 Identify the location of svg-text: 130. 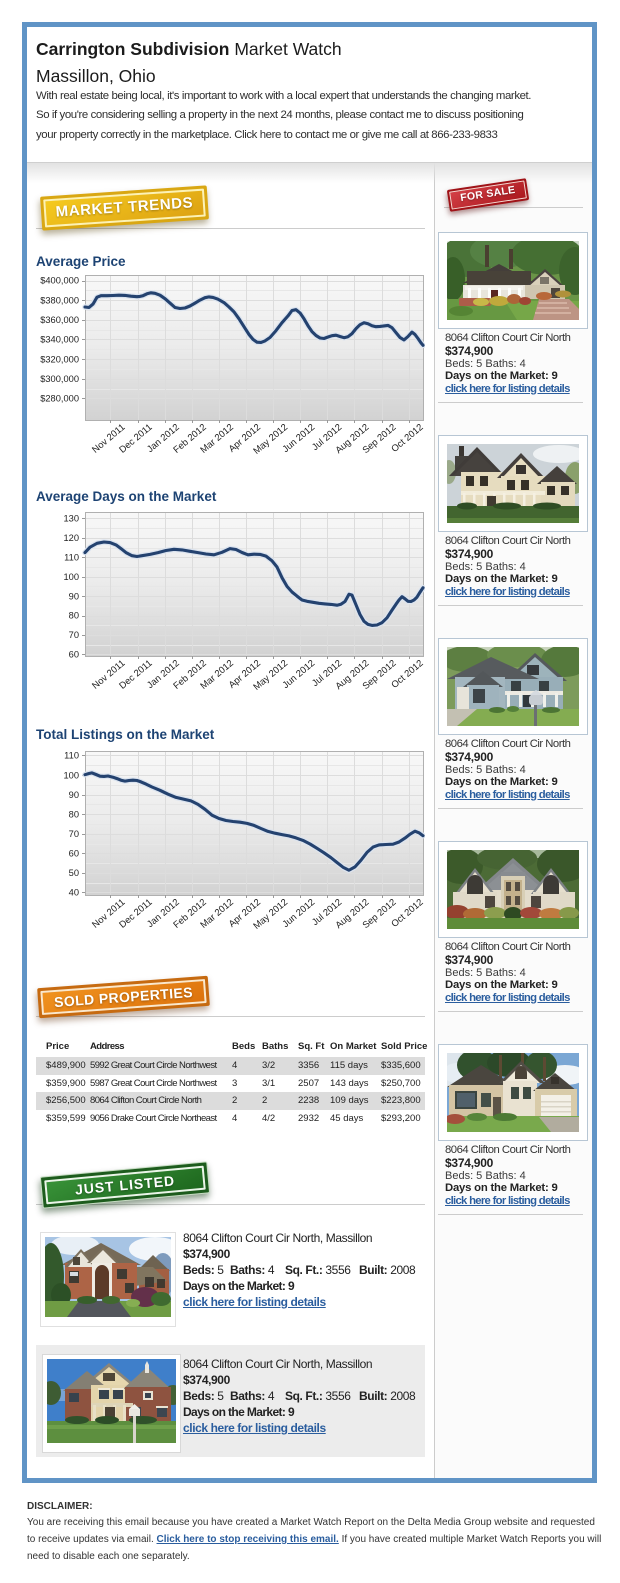
(71, 519).